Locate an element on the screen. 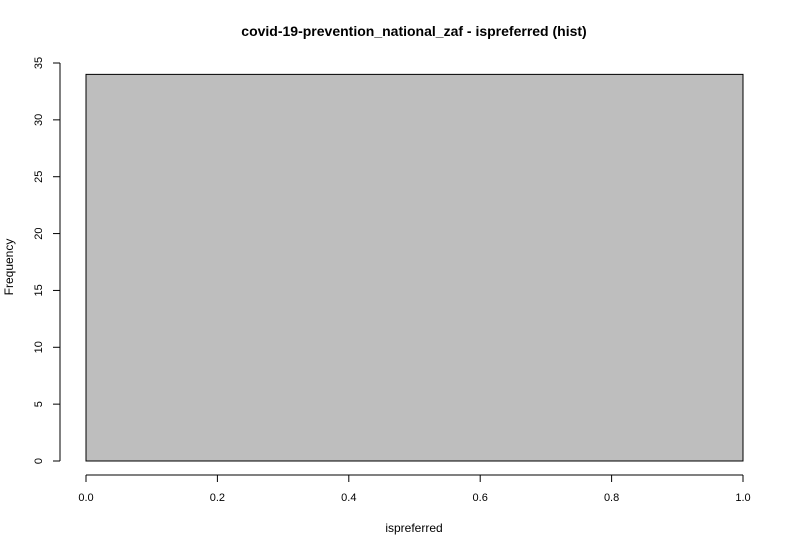  x-tick-label-2: 0.4 is located at coordinates (348, 498).